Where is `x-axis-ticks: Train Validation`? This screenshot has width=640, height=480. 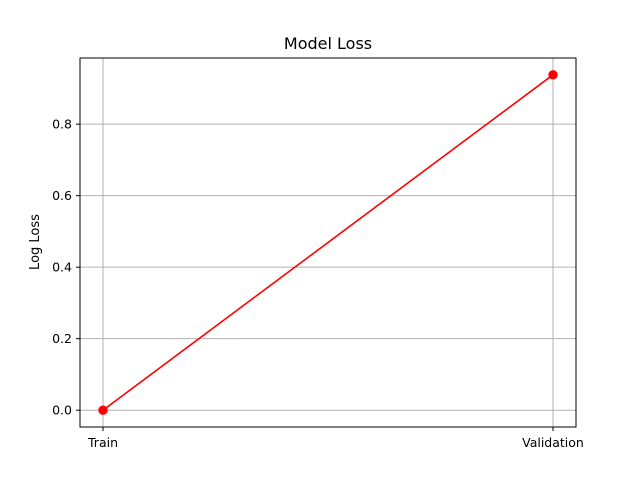
x-axis-ticks: Train Validation is located at coordinates (335, 438).